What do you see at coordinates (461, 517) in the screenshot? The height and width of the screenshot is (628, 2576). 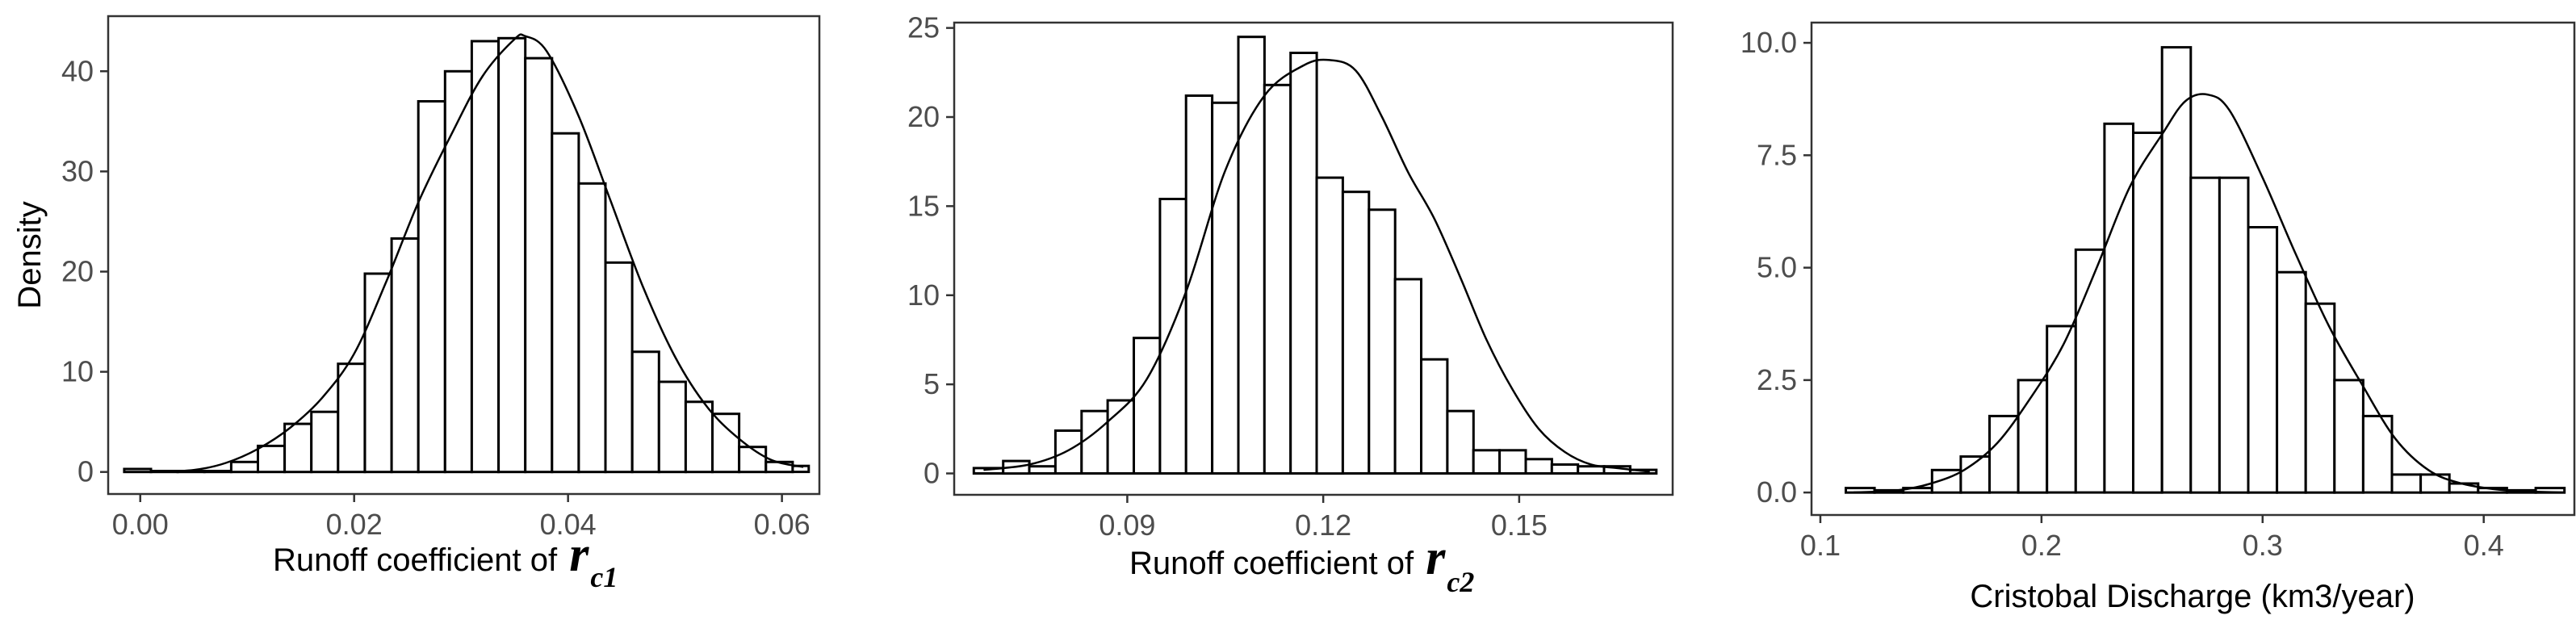 I see `x-axis-ticks: 0.00 0.02 0.04 0.06` at bounding box center [461, 517].